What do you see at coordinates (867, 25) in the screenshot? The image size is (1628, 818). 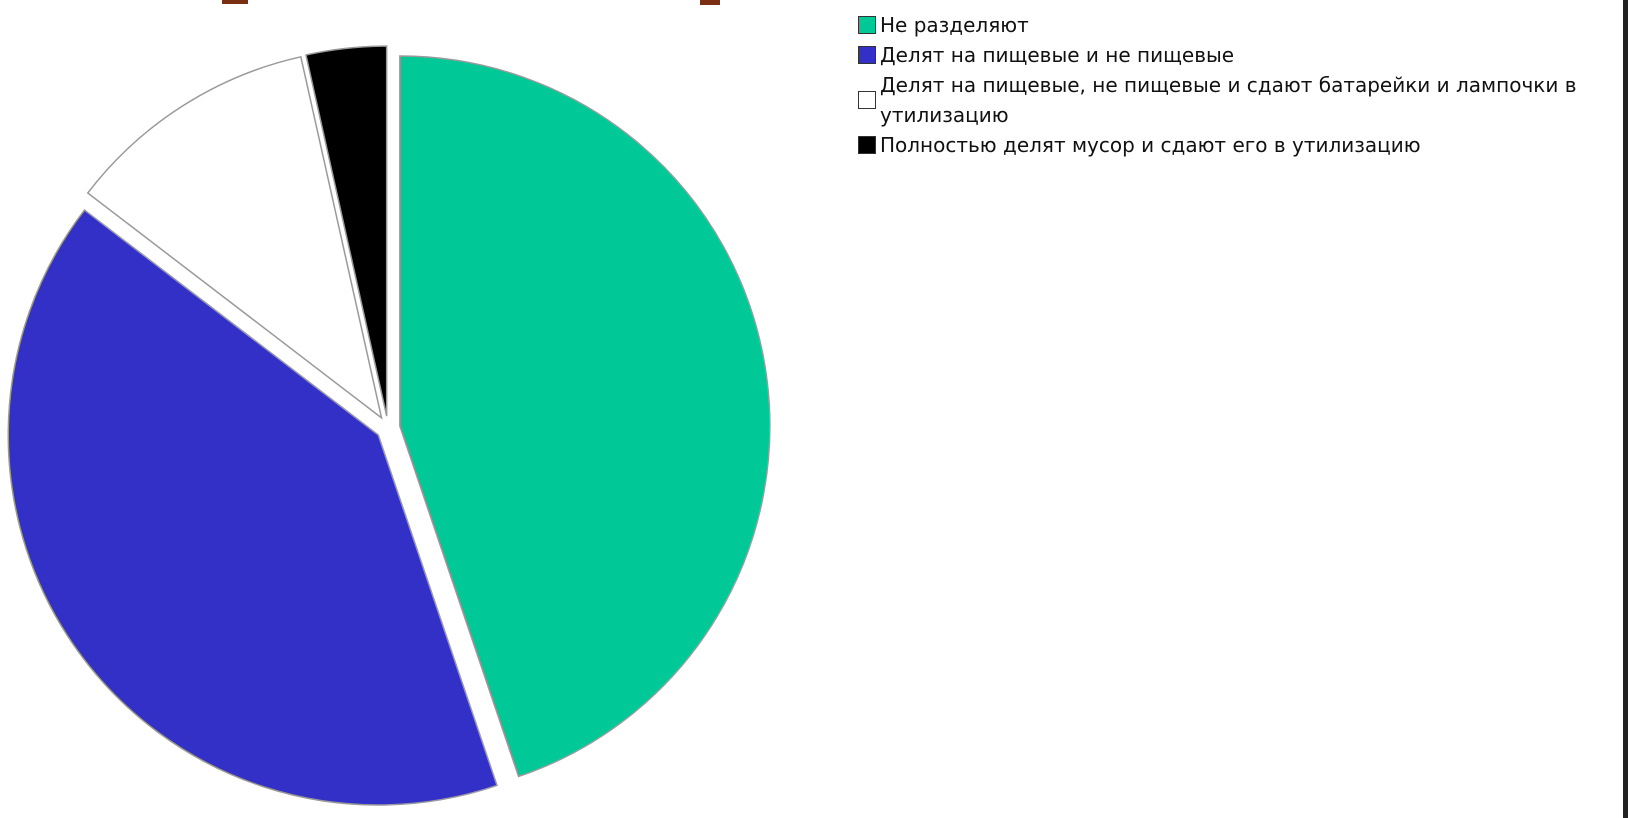 I see `legend-swatch-green` at bounding box center [867, 25].